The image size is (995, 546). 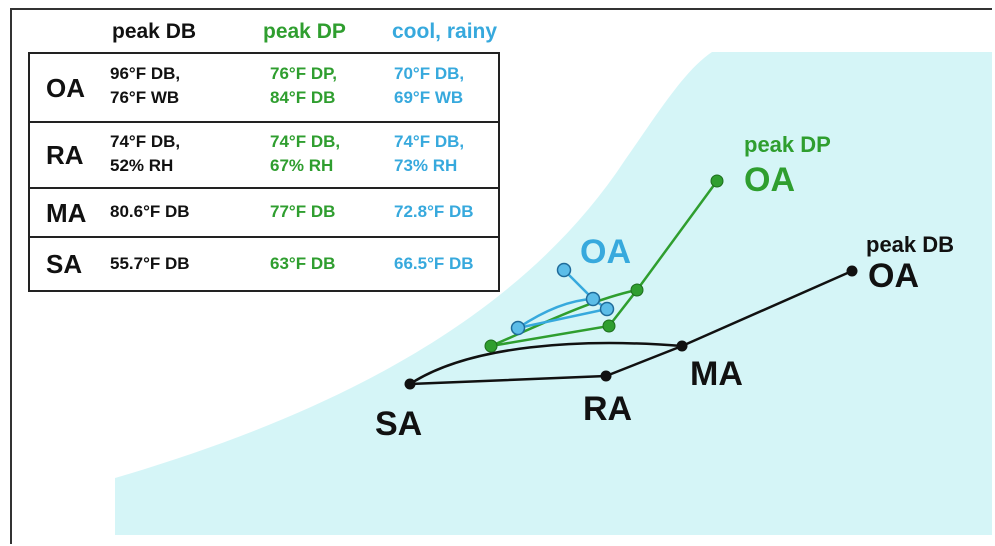 What do you see at coordinates (410, 384) in the screenshot?
I see `sa-point` at bounding box center [410, 384].